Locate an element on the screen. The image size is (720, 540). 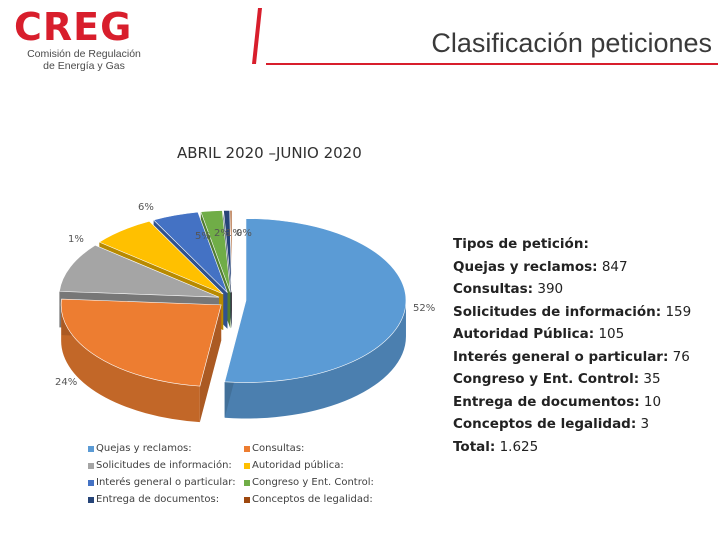
slide-title: Clasificación peticiones is located at coordinates (571, 43).